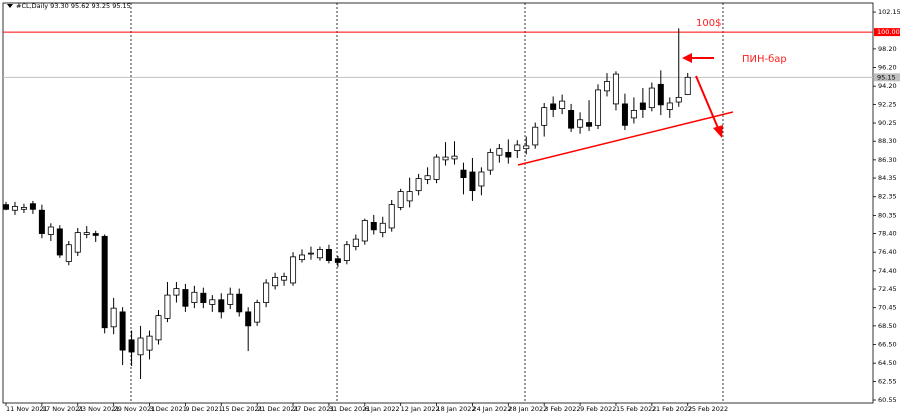 The width and height of the screenshot is (900, 415). What do you see at coordinates (562, 409) in the screenshot?
I see `x-tick-label: 3 Feb 2022` at bounding box center [562, 409].